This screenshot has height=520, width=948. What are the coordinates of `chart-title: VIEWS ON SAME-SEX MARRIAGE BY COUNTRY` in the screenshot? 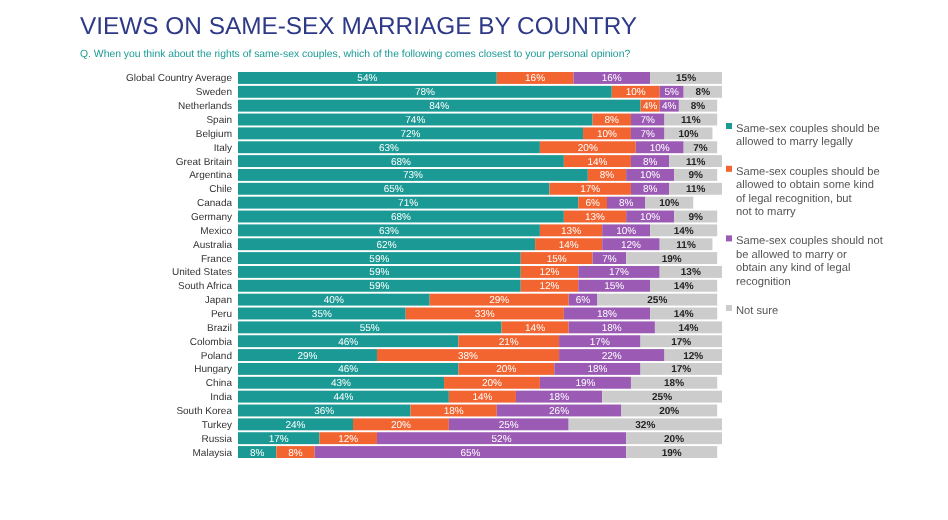 It's located at (359, 26).